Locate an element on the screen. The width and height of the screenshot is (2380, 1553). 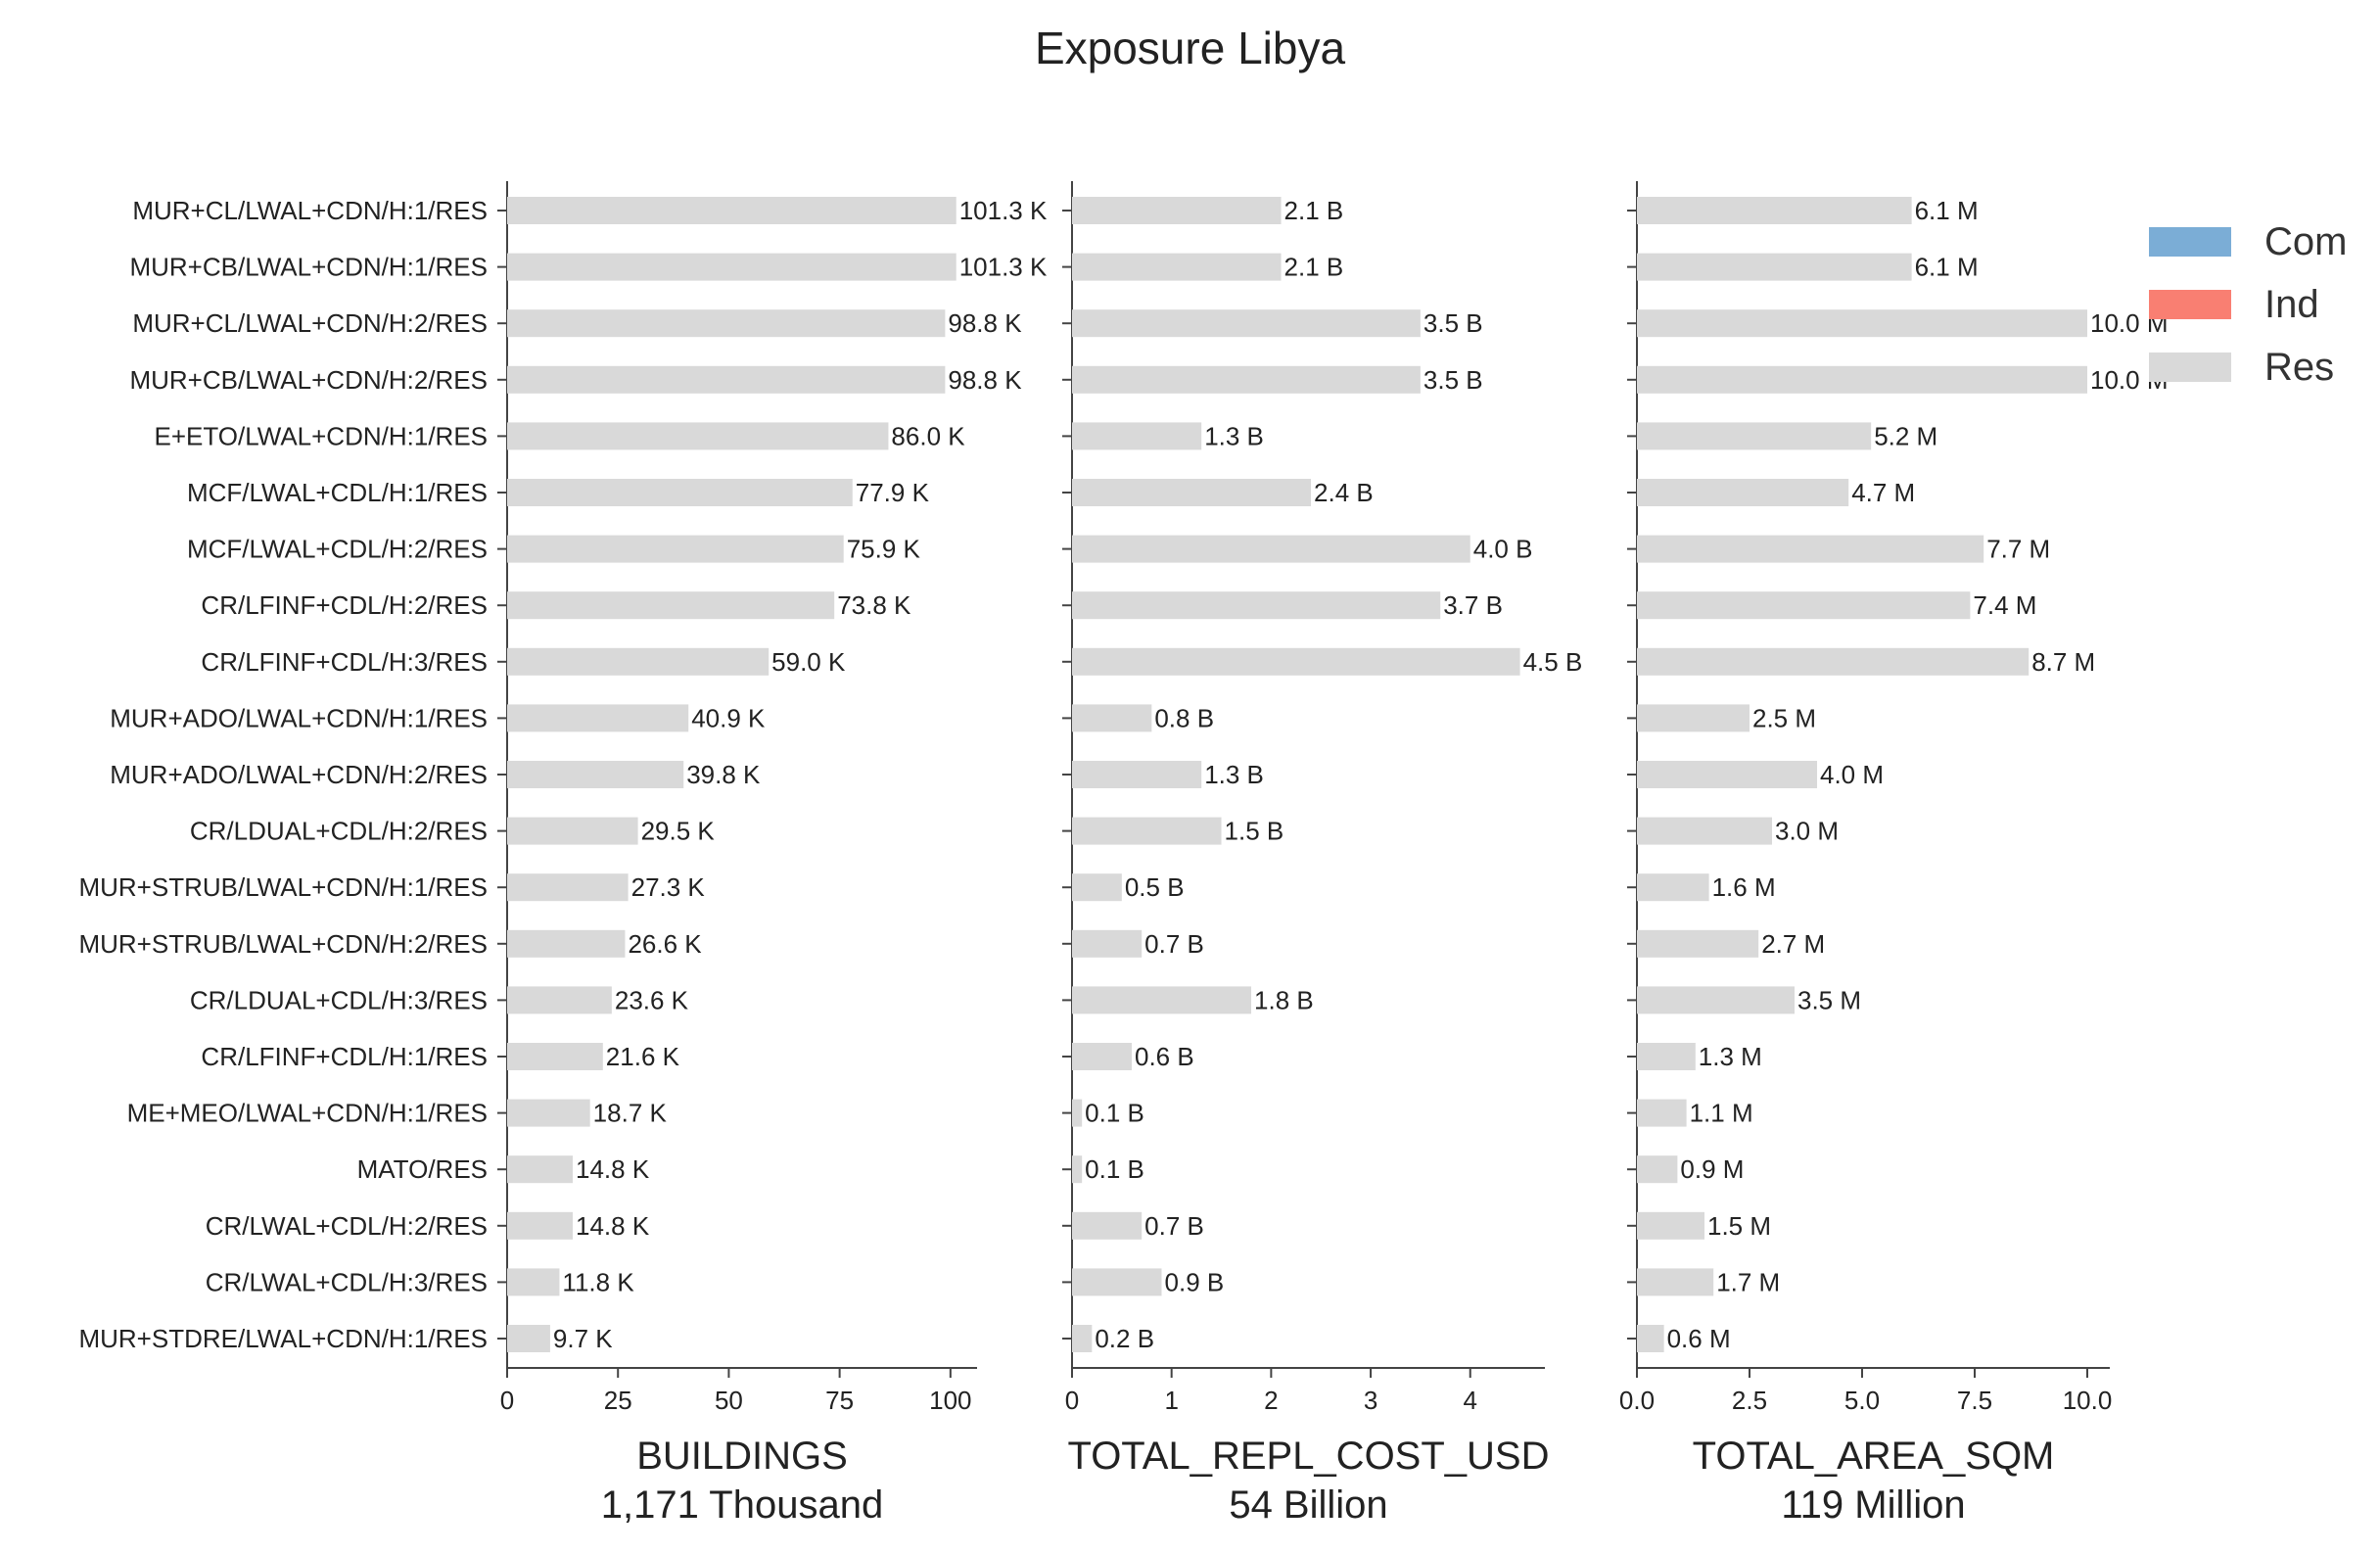
data-label: 9.7 K is located at coordinates (583, 1338).